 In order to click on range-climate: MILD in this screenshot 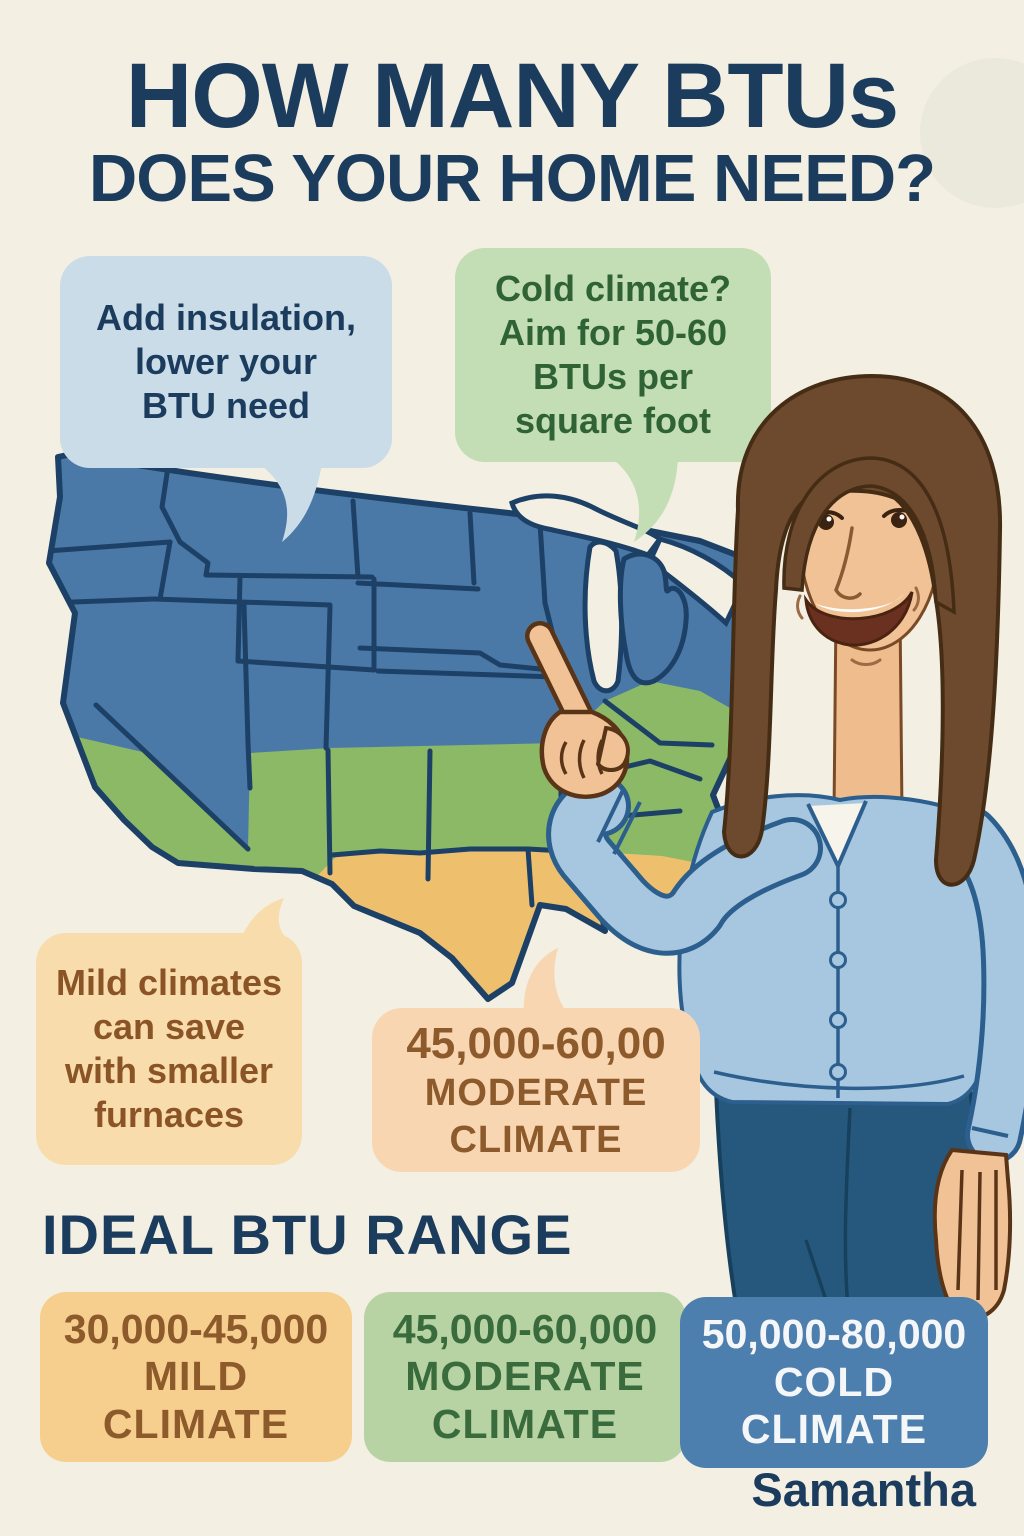, I will do `click(196, 1376)`.